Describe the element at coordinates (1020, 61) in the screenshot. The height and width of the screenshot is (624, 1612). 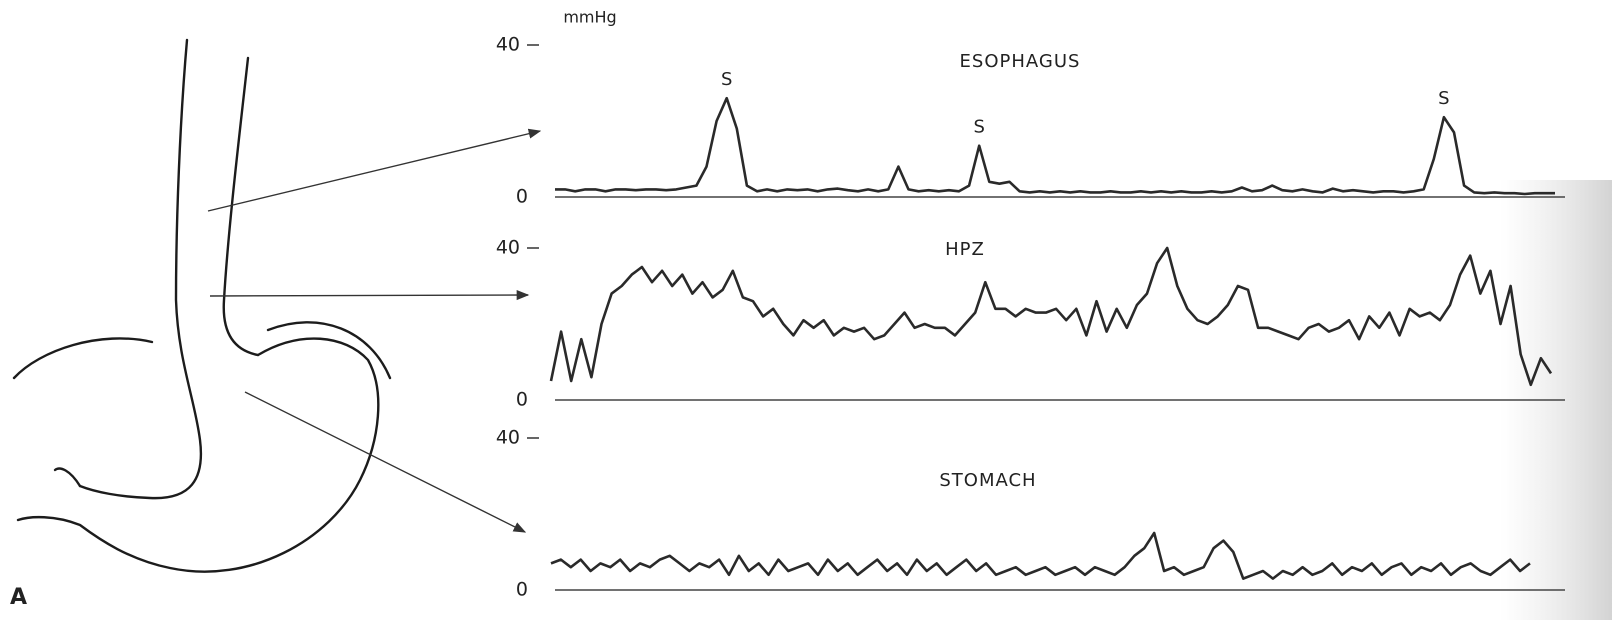
I see `chart-title: ESOPHAGUS` at that location.